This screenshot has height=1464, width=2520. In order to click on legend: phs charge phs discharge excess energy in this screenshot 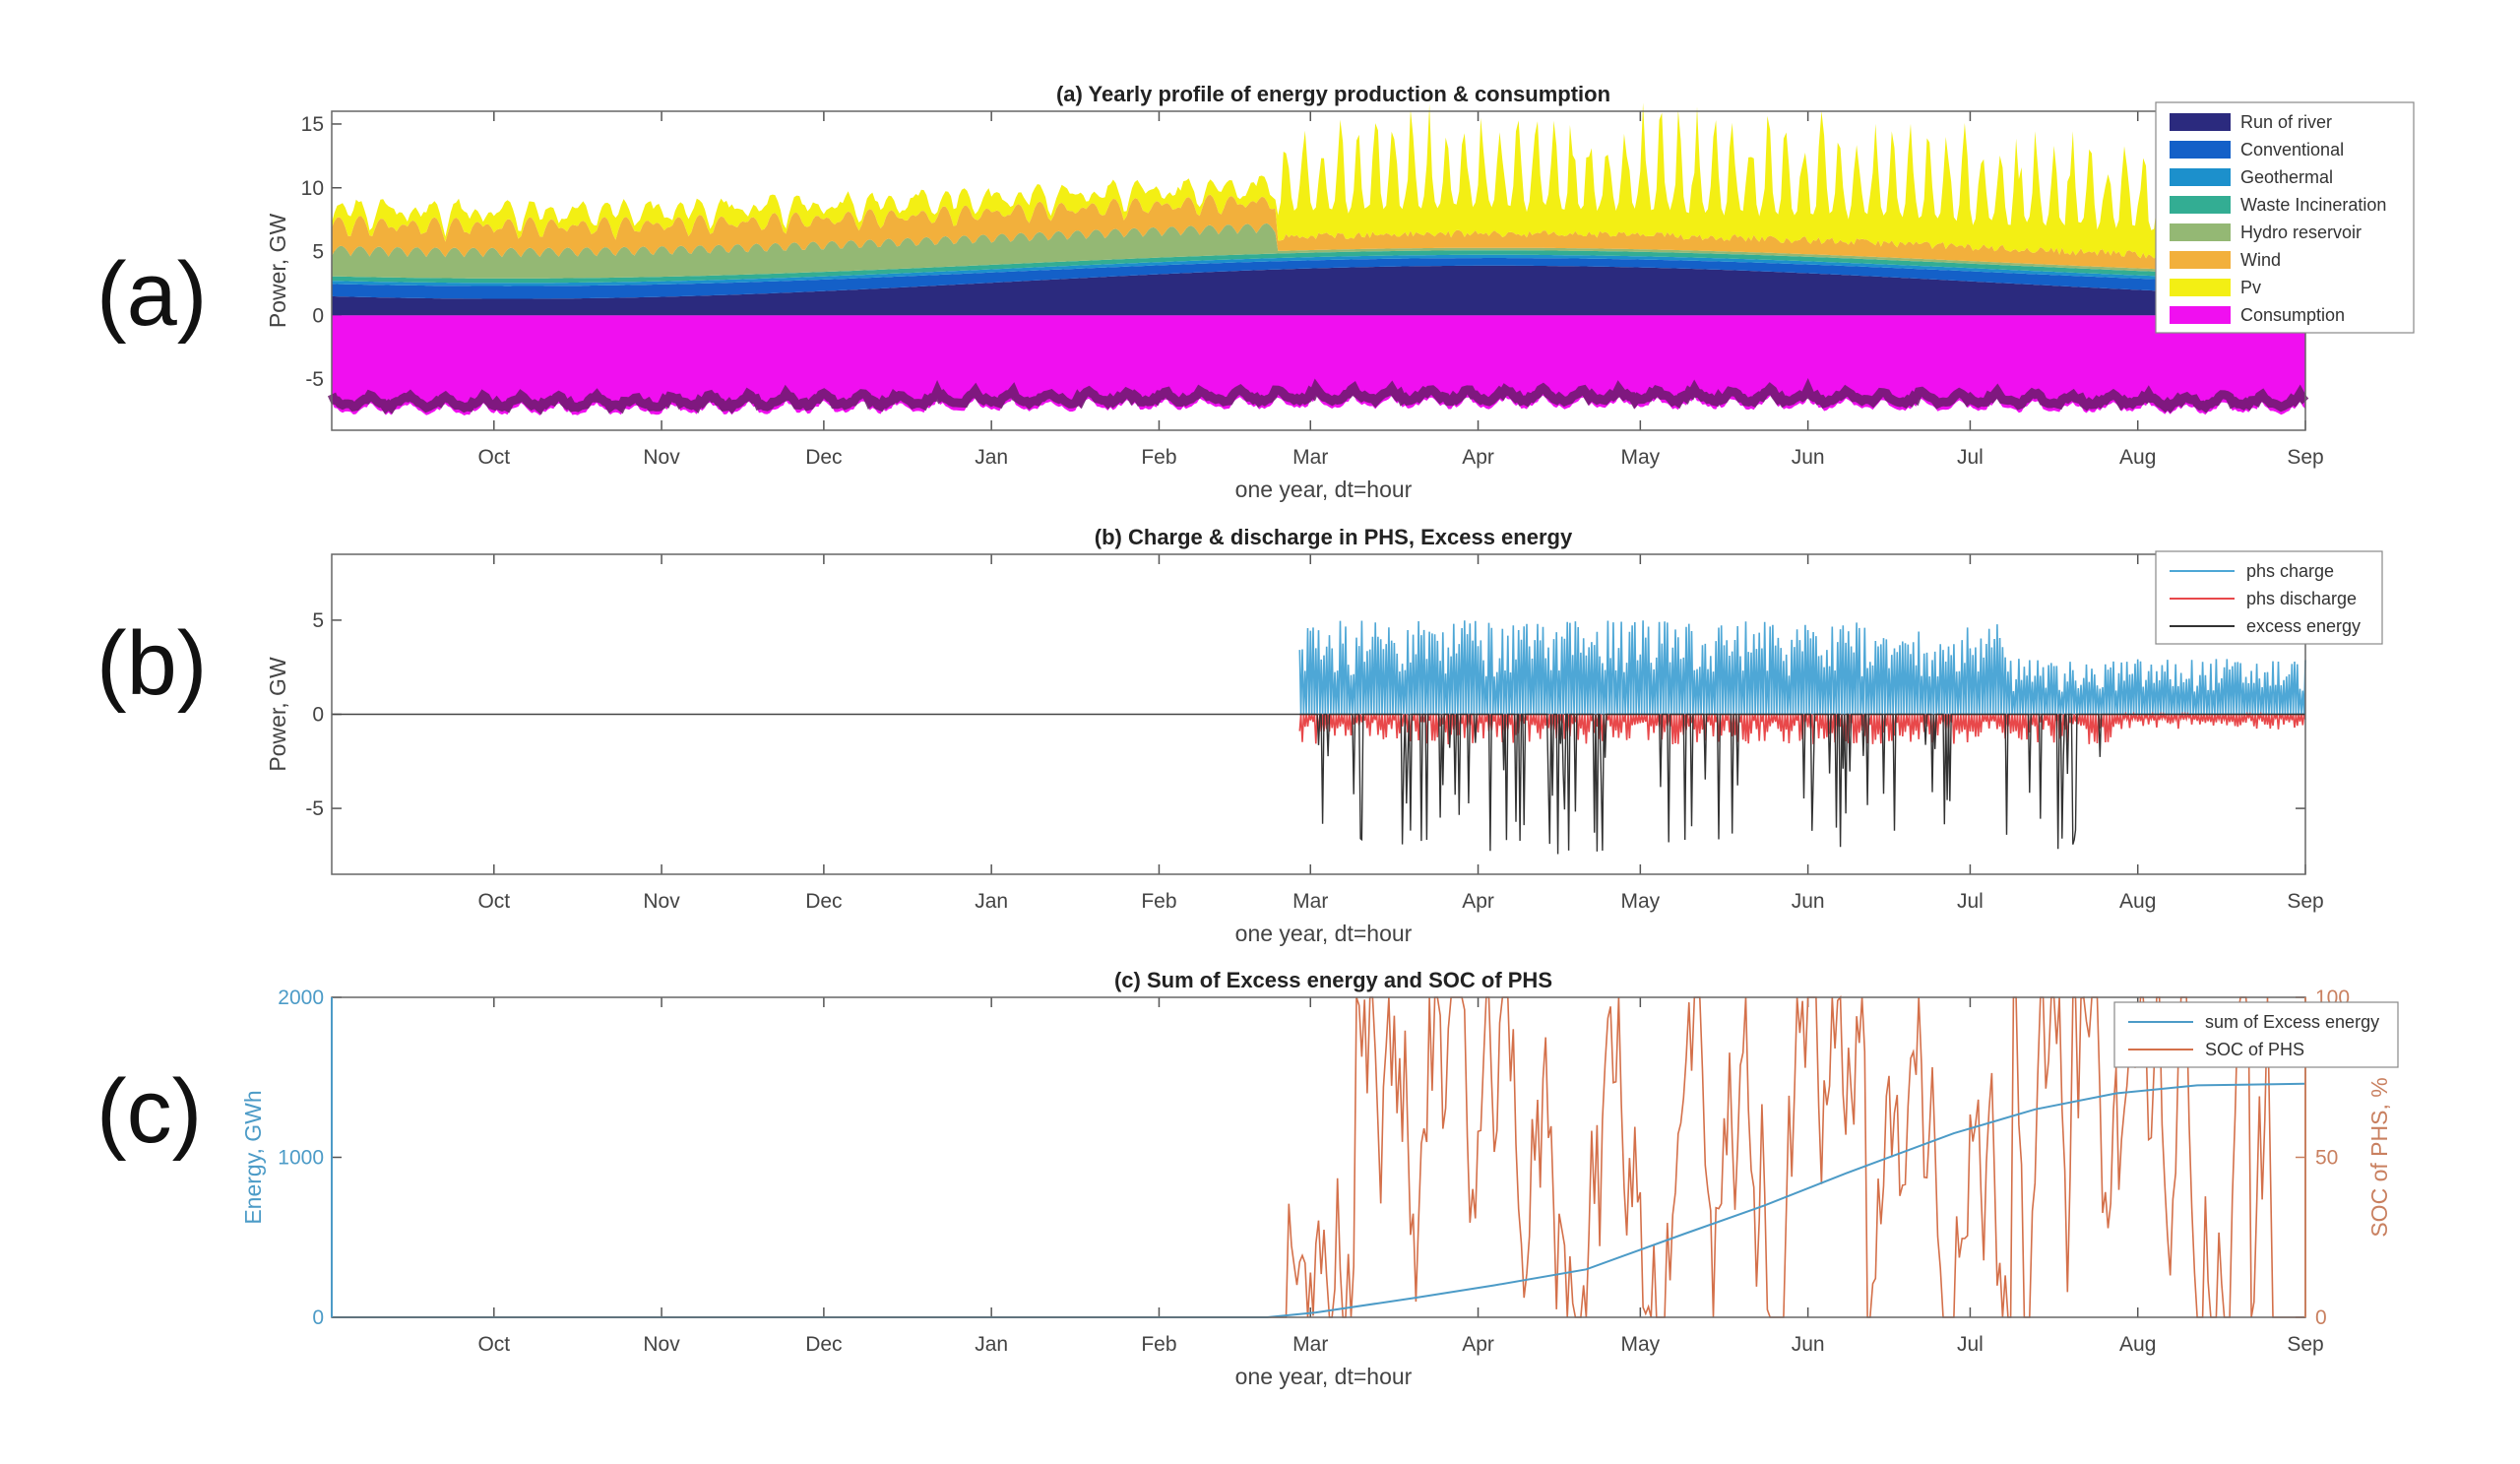, I will do `click(2269, 597)`.